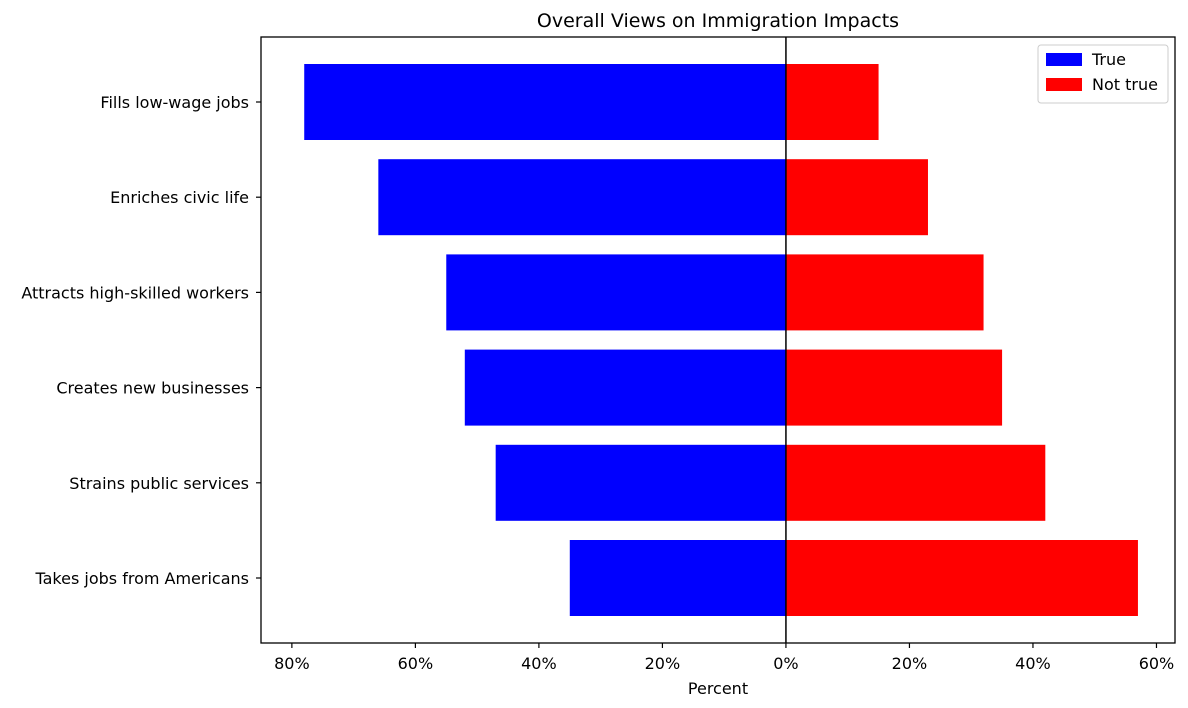  Describe the element at coordinates (545, 102) in the screenshot. I see `bar-true-fills-low-wage-jobs` at that location.